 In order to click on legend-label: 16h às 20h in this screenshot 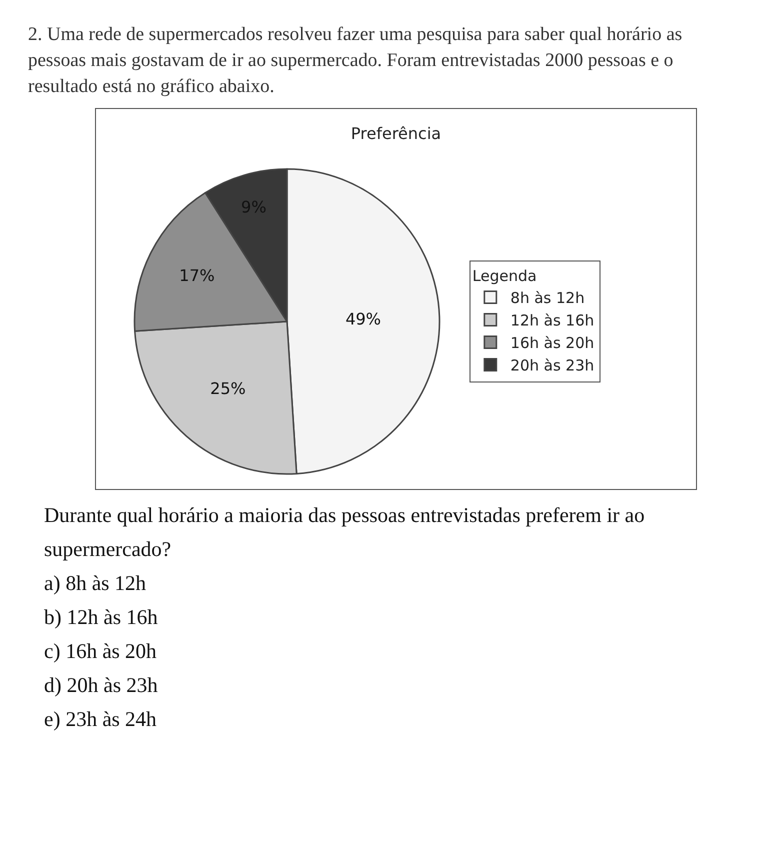, I will do `click(552, 343)`.